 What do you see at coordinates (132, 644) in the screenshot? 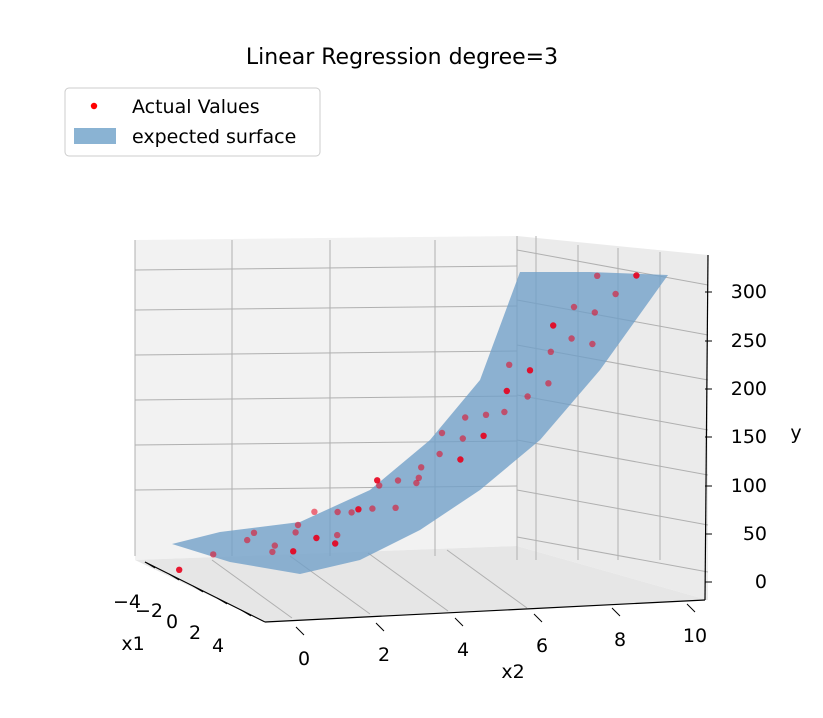
I see `x1-axis-label: x1` at bounding box center [132, 644].